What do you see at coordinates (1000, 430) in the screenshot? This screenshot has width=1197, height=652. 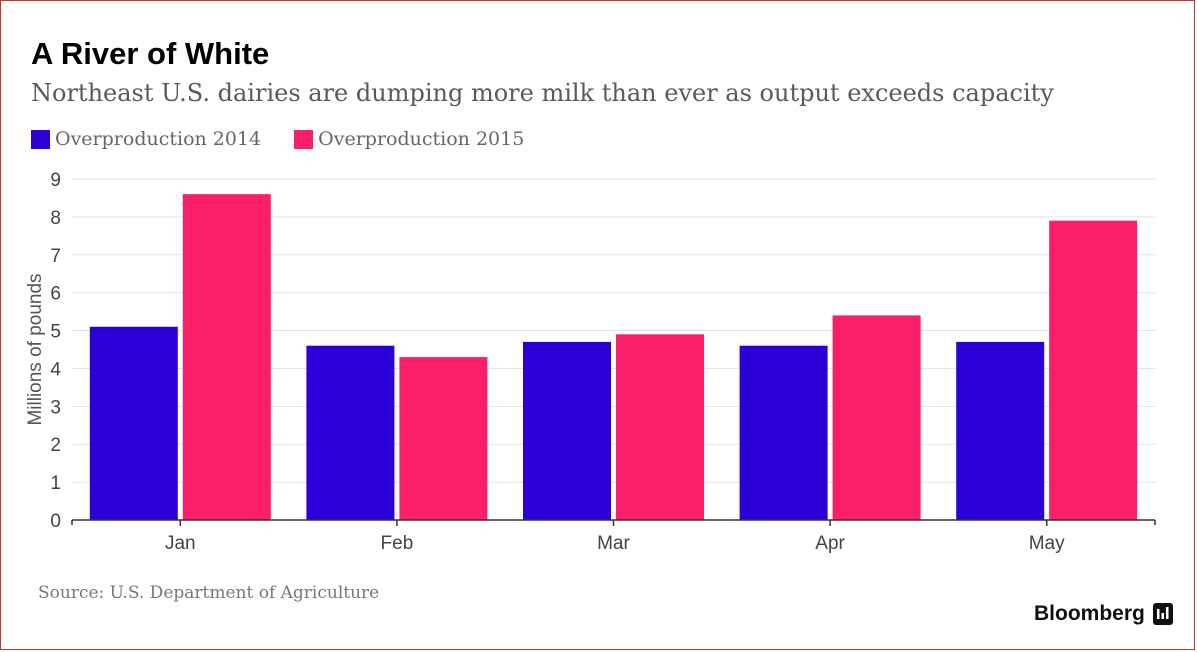 I see `bar-may-2014` at bounding box center [1000, 430].